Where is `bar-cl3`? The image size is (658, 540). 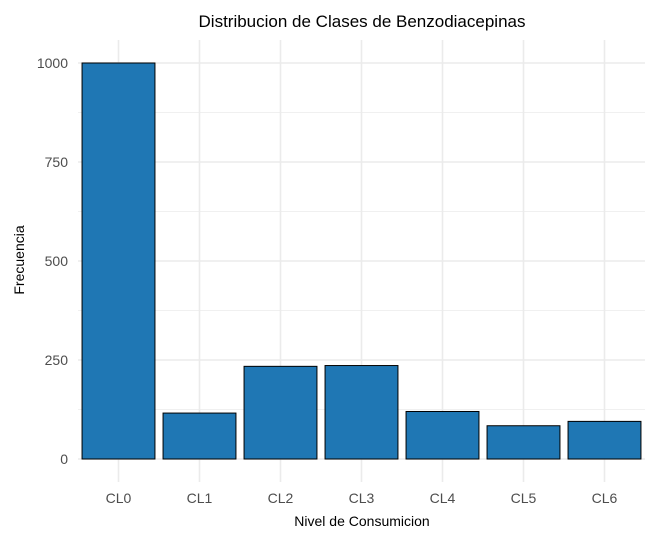 bar-cl3 is located at coordinates (361, 412).